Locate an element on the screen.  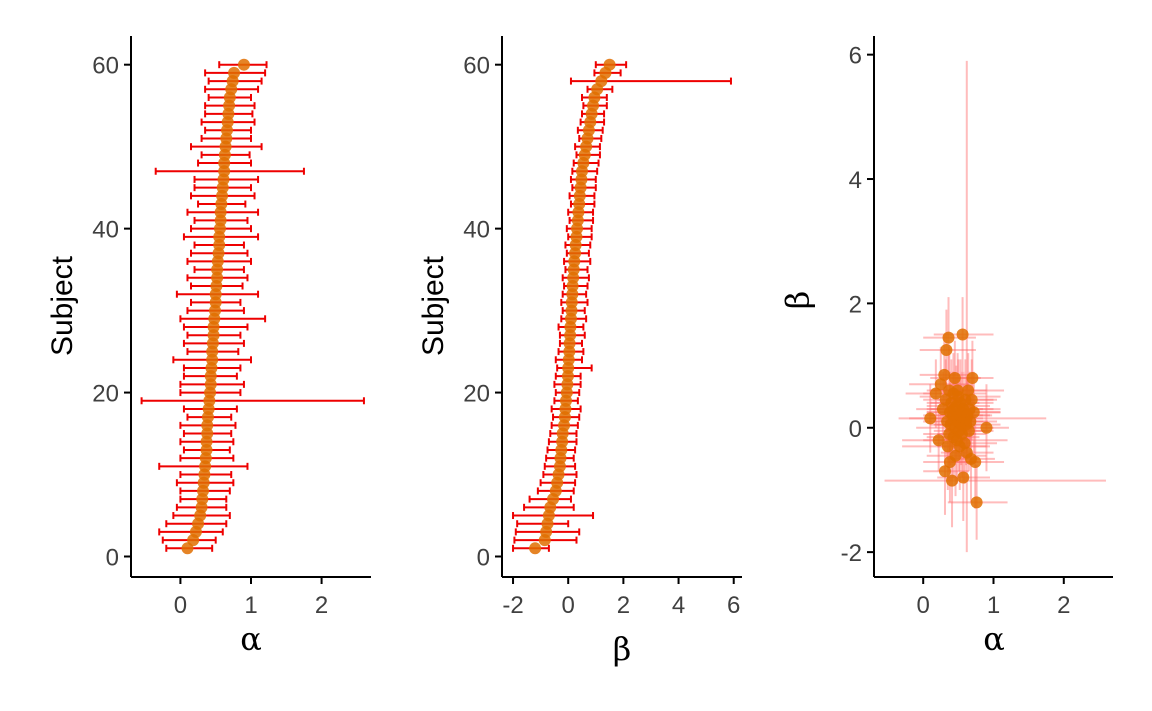
y-axis-title: β is located at coordinates (798, 300).